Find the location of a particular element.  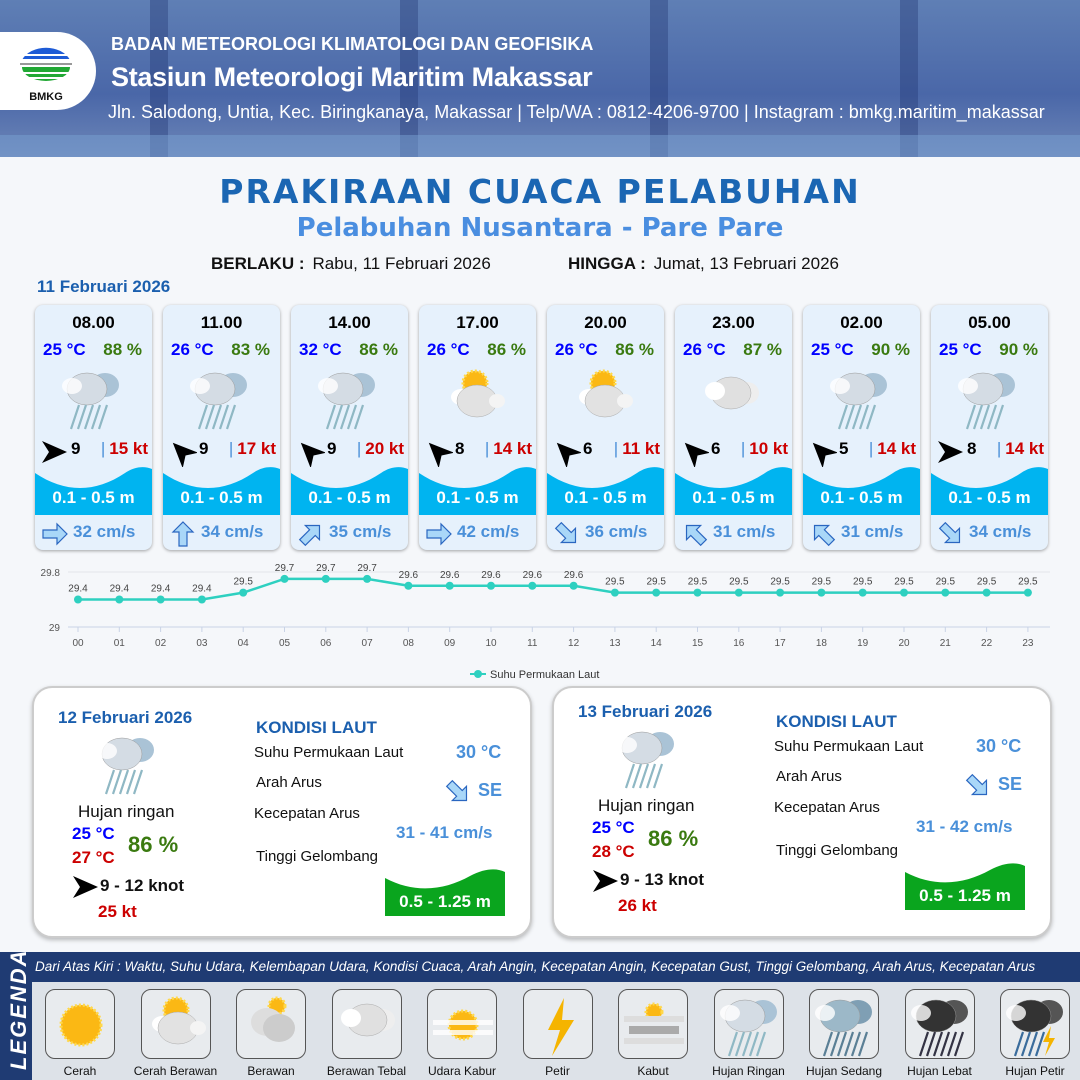

sea-condition-title: KONDISI LAUT is located at coordinates (316, 727).